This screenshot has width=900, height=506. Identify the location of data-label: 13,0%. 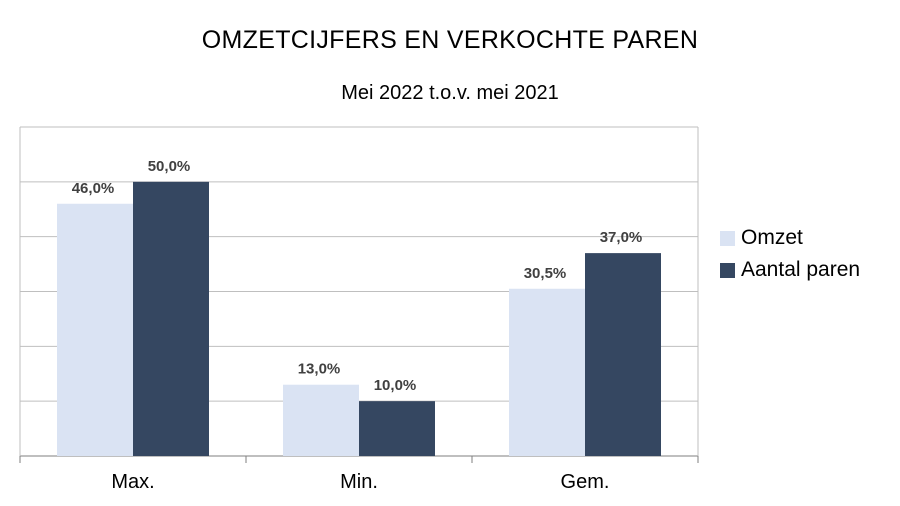
(319, 369).